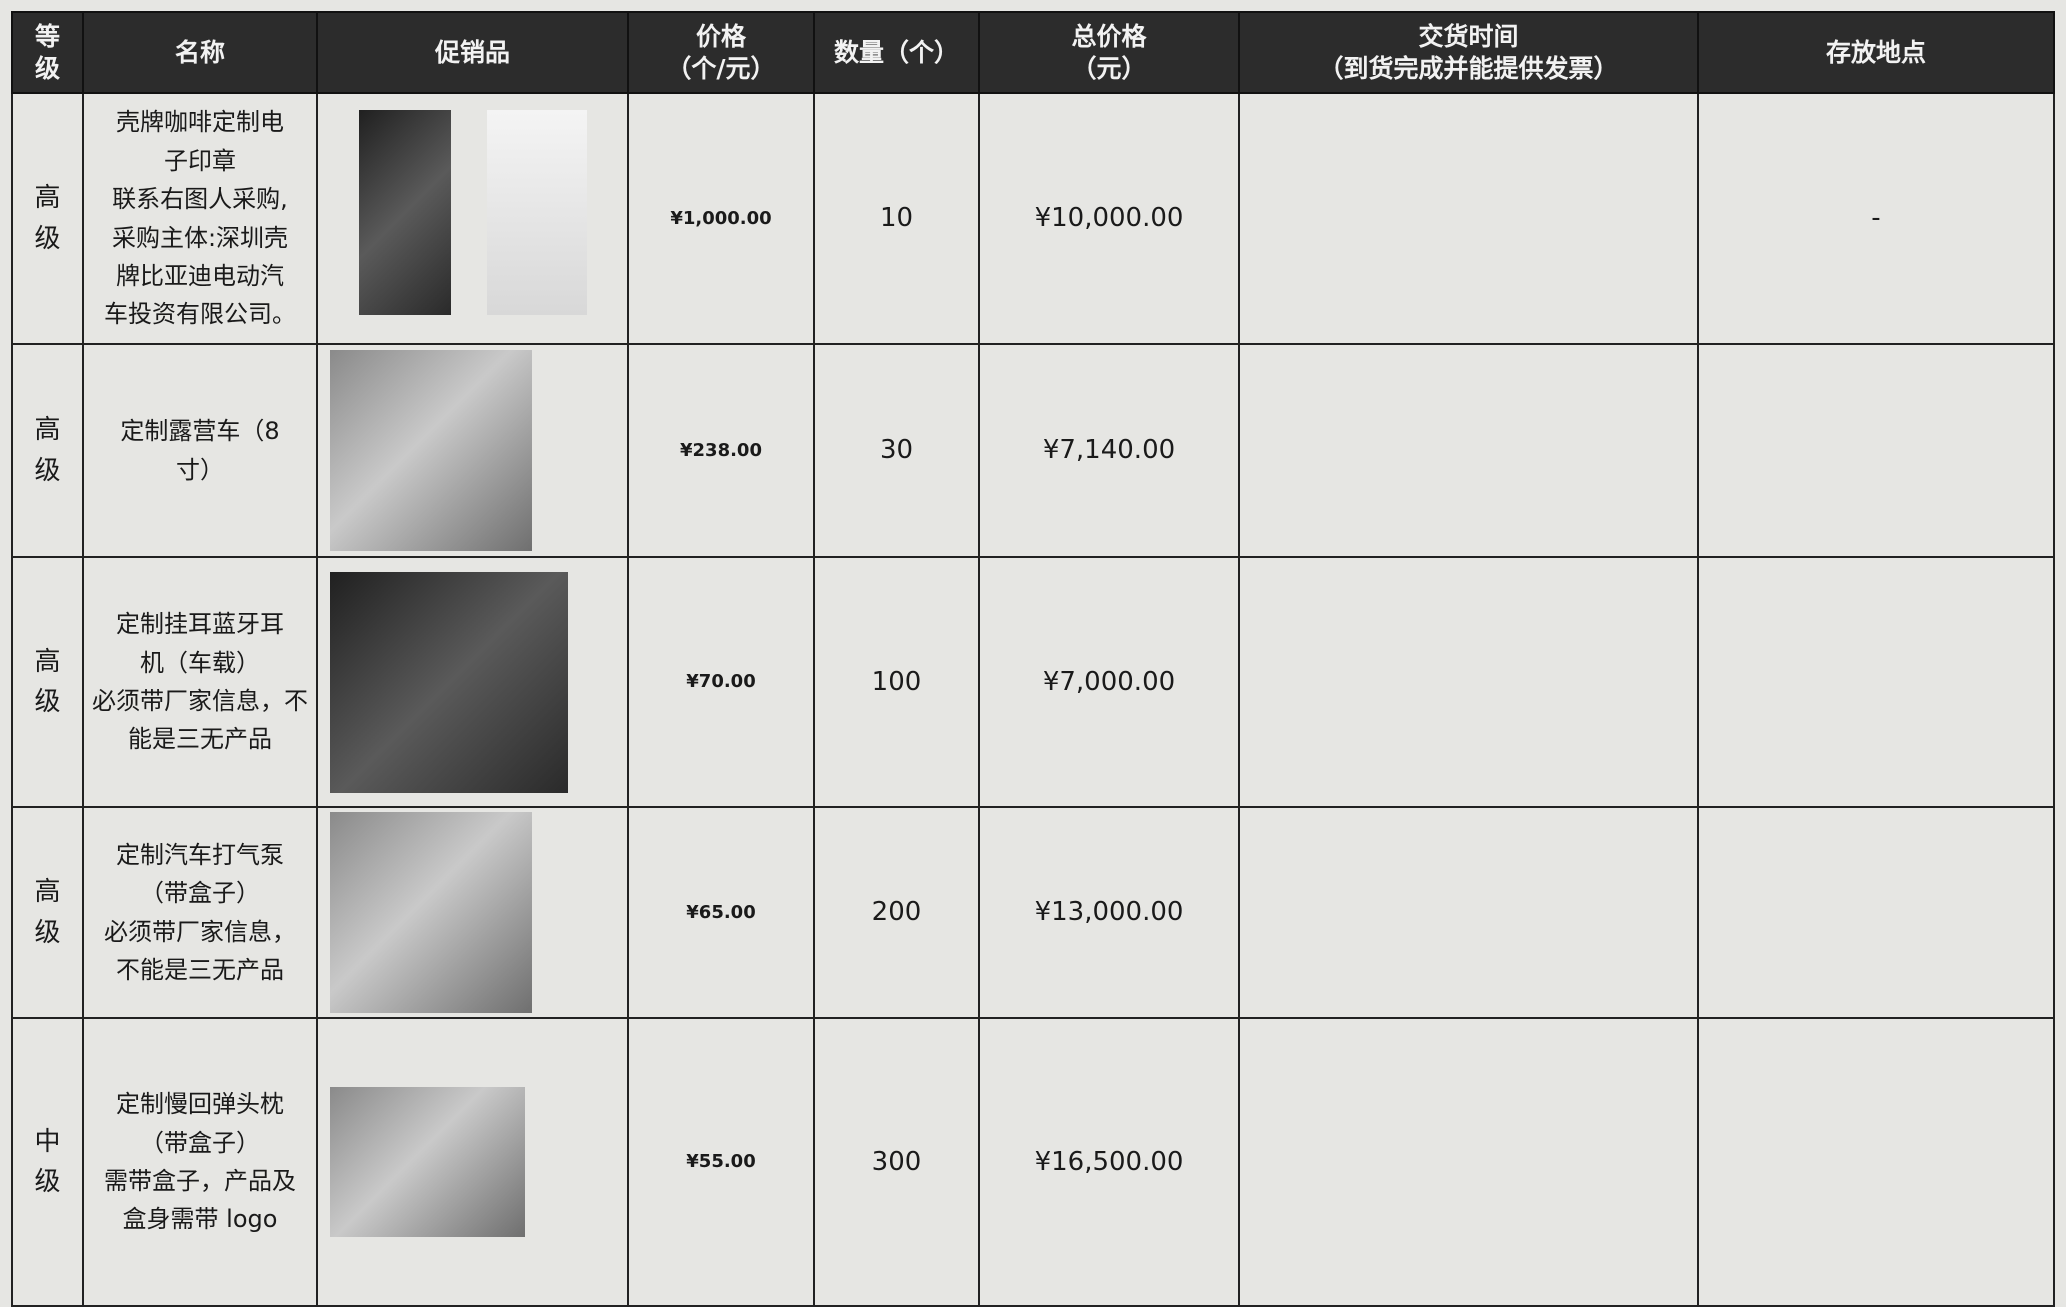 The image size is (2066, 1307). I want to click on text-line: 等, so click(47, 37).